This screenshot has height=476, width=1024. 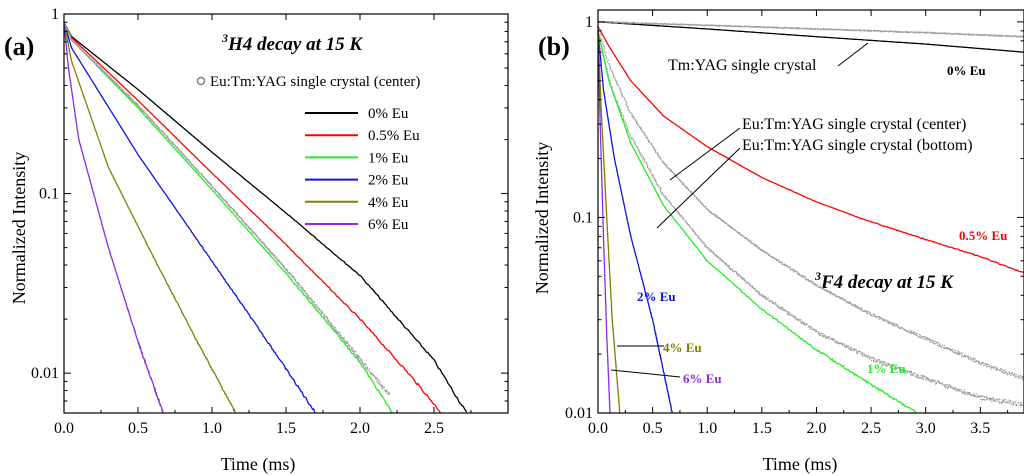 I want to click on panel-a-xtick-label: 1.5, so click(x=286, y=428).